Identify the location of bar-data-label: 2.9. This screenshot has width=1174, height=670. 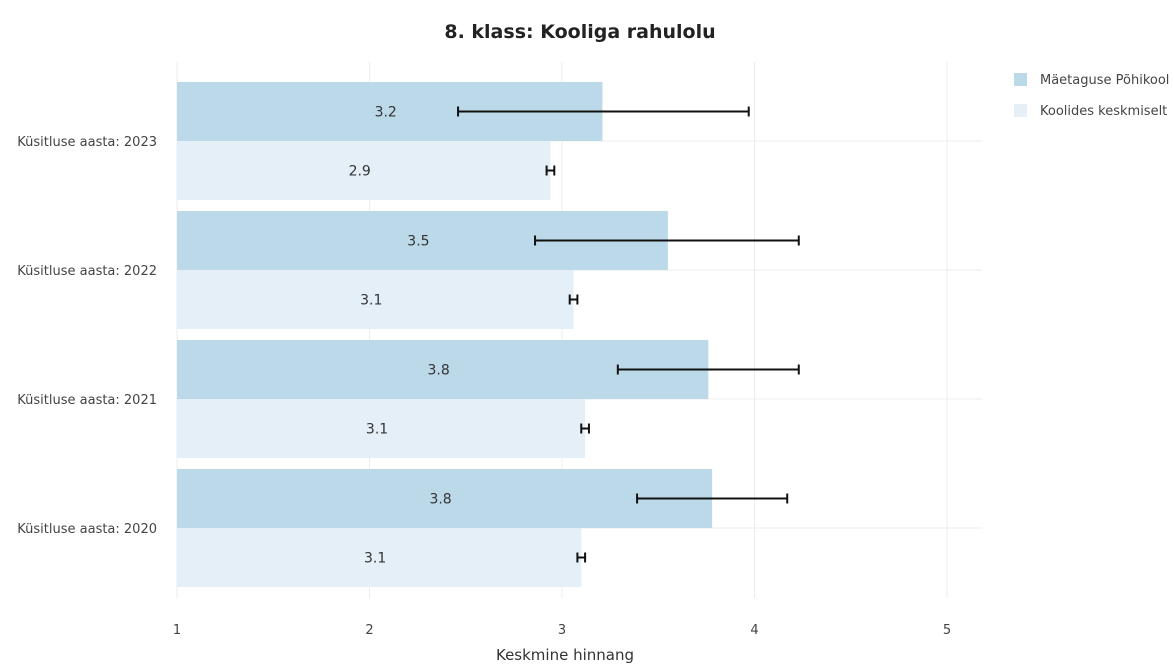
(360, 172).